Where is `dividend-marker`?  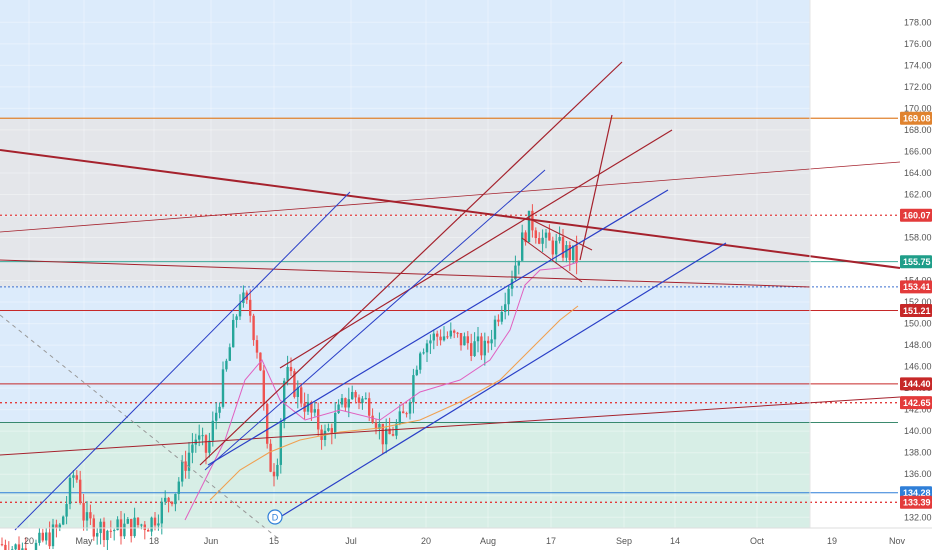
dividend-marker is located at coordinates (275, 517).